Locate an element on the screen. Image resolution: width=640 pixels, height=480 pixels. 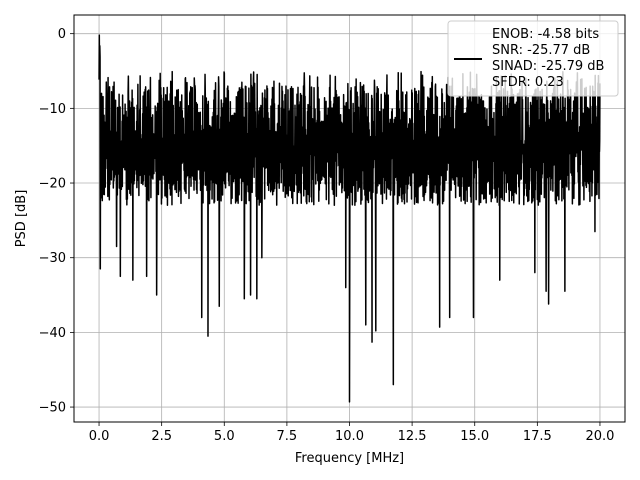
y-tick-label: −10 is located at coordinates (52, 109).